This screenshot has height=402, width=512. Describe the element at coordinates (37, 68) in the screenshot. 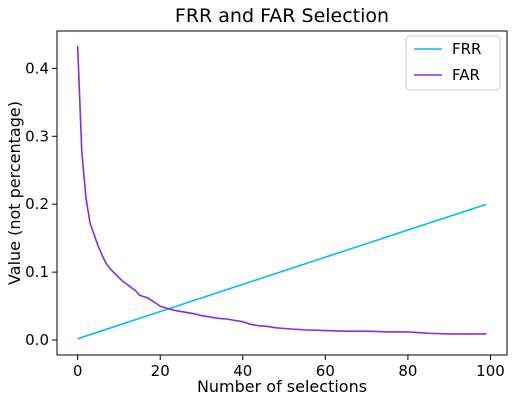

I see `y-tick-label: 0.4` at that location.